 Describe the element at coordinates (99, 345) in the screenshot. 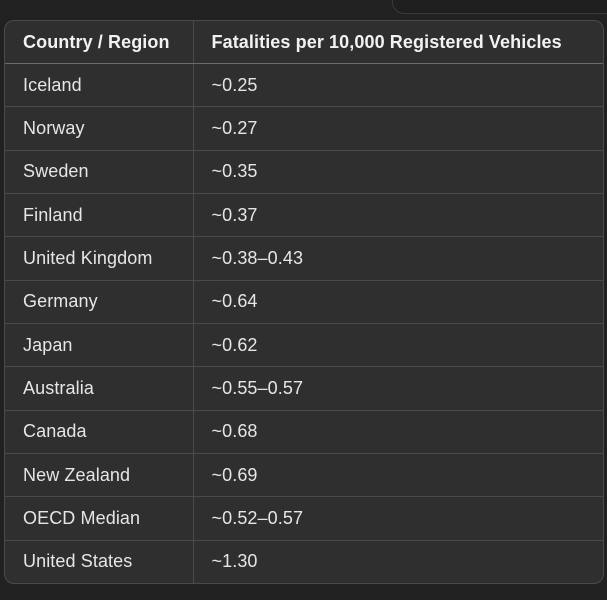

I see `cell-country: Japan` at that location.